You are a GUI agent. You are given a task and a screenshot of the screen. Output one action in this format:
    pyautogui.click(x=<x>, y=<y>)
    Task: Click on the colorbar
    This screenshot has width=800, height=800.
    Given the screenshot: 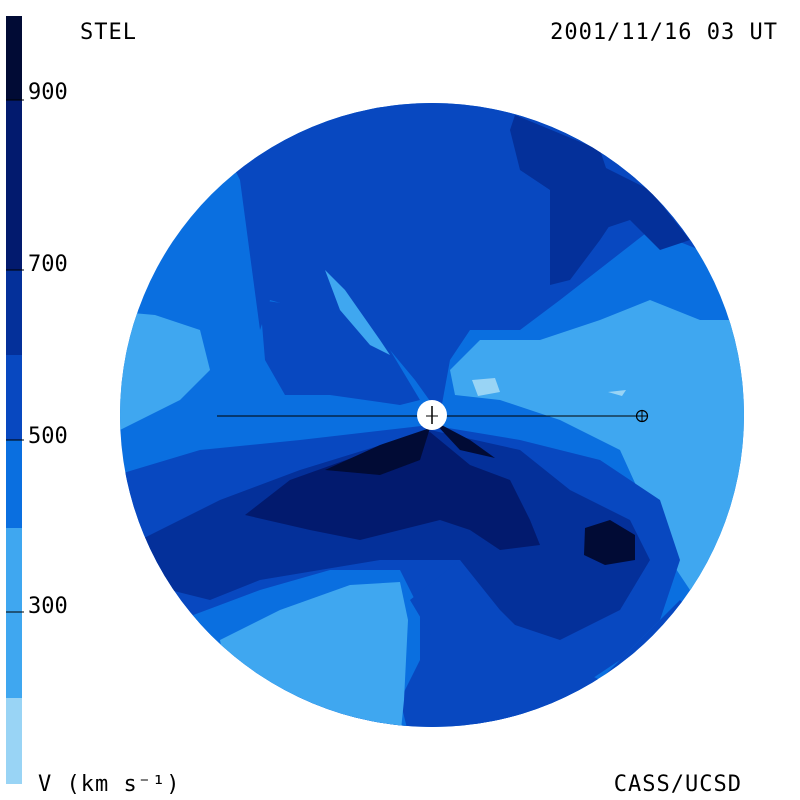 What is the action you would take?
    pyautogui.click(x=15, y=400)
    